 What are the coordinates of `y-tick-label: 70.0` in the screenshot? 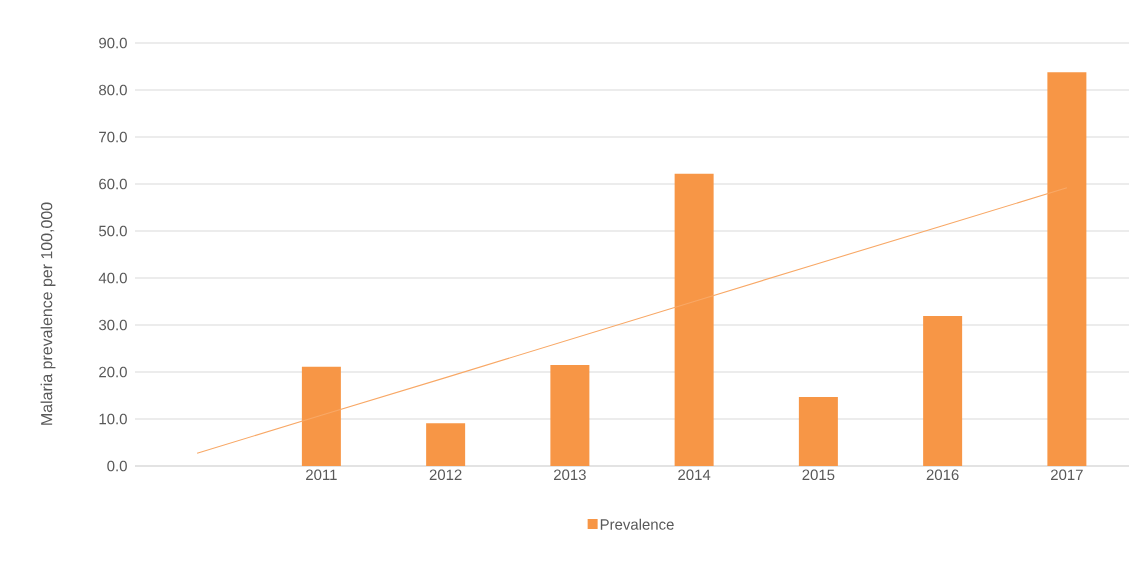 It's located at (113, 137).